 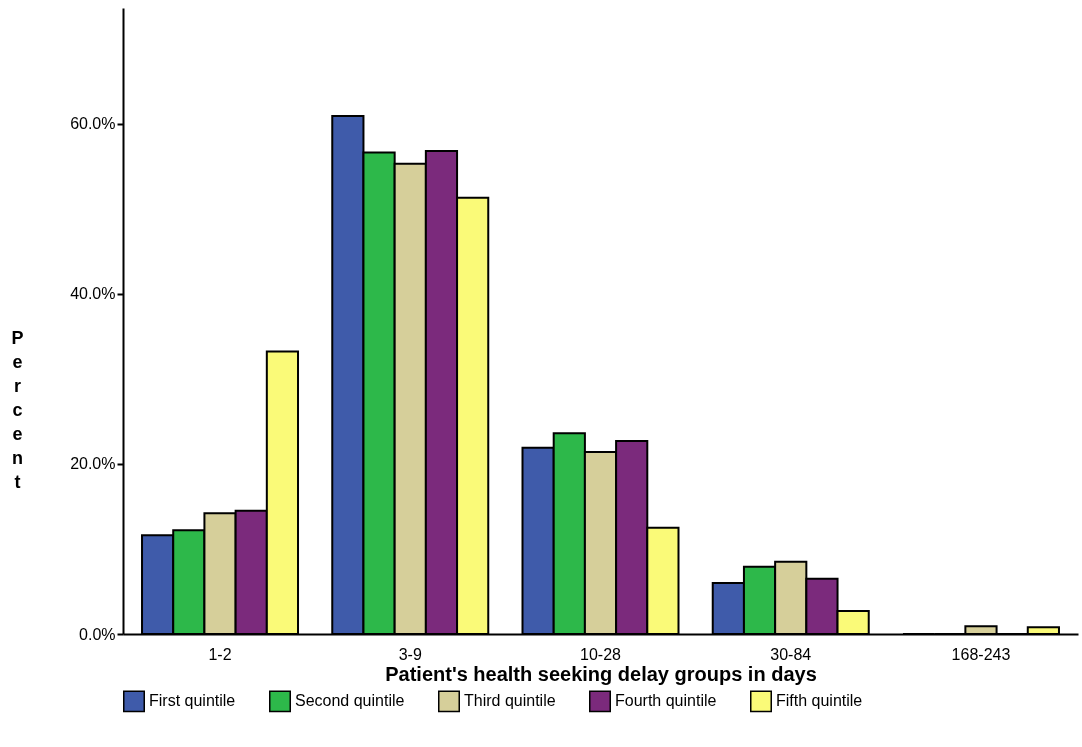 What do you see at coordinates (97, 634) in the screenshot?
I see `y-tick-label: 0.0%` at bounding box center [97, 634].